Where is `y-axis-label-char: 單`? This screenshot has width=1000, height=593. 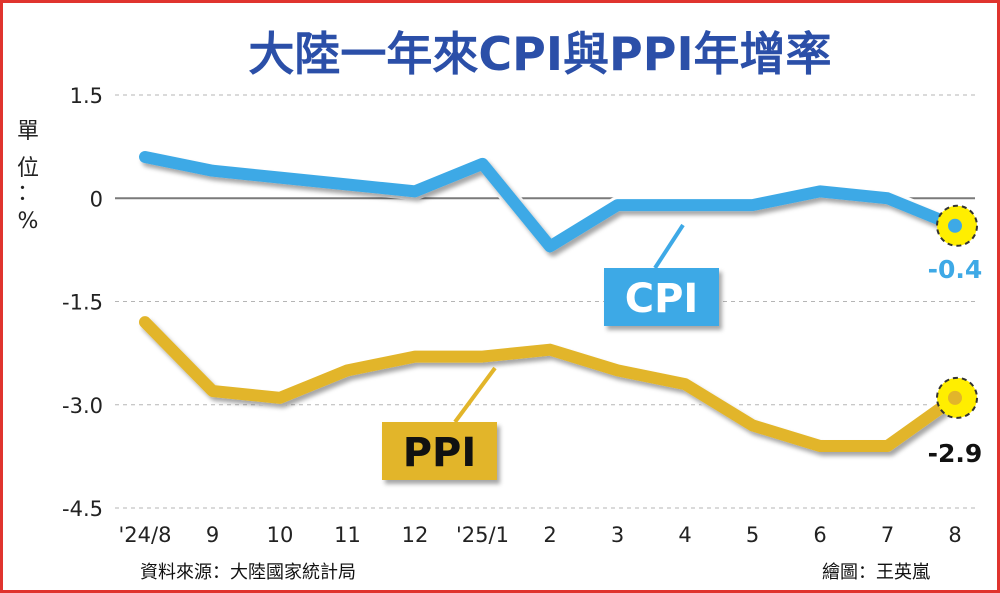
y-axis-label-char: 單 is located at coordinates (28, 131).